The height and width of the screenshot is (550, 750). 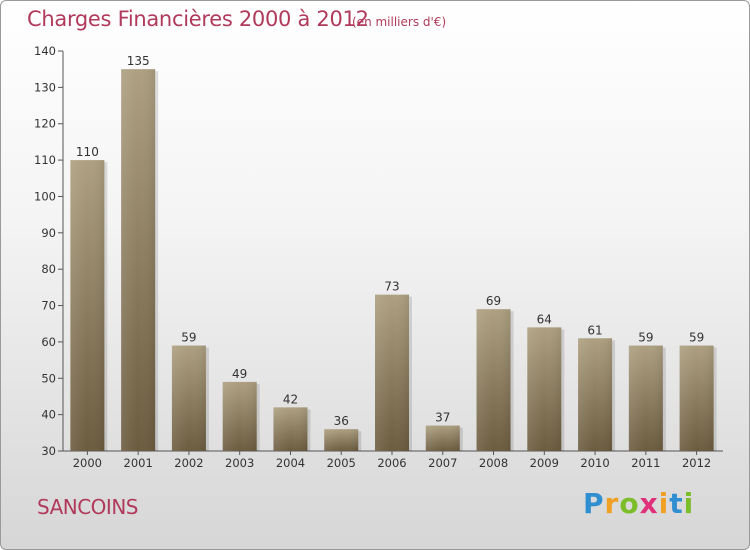 What do you see at coordinates (391, 463) in the screenshot?
I see `x-tick-label: 2006` at bounding box center [391, 463].